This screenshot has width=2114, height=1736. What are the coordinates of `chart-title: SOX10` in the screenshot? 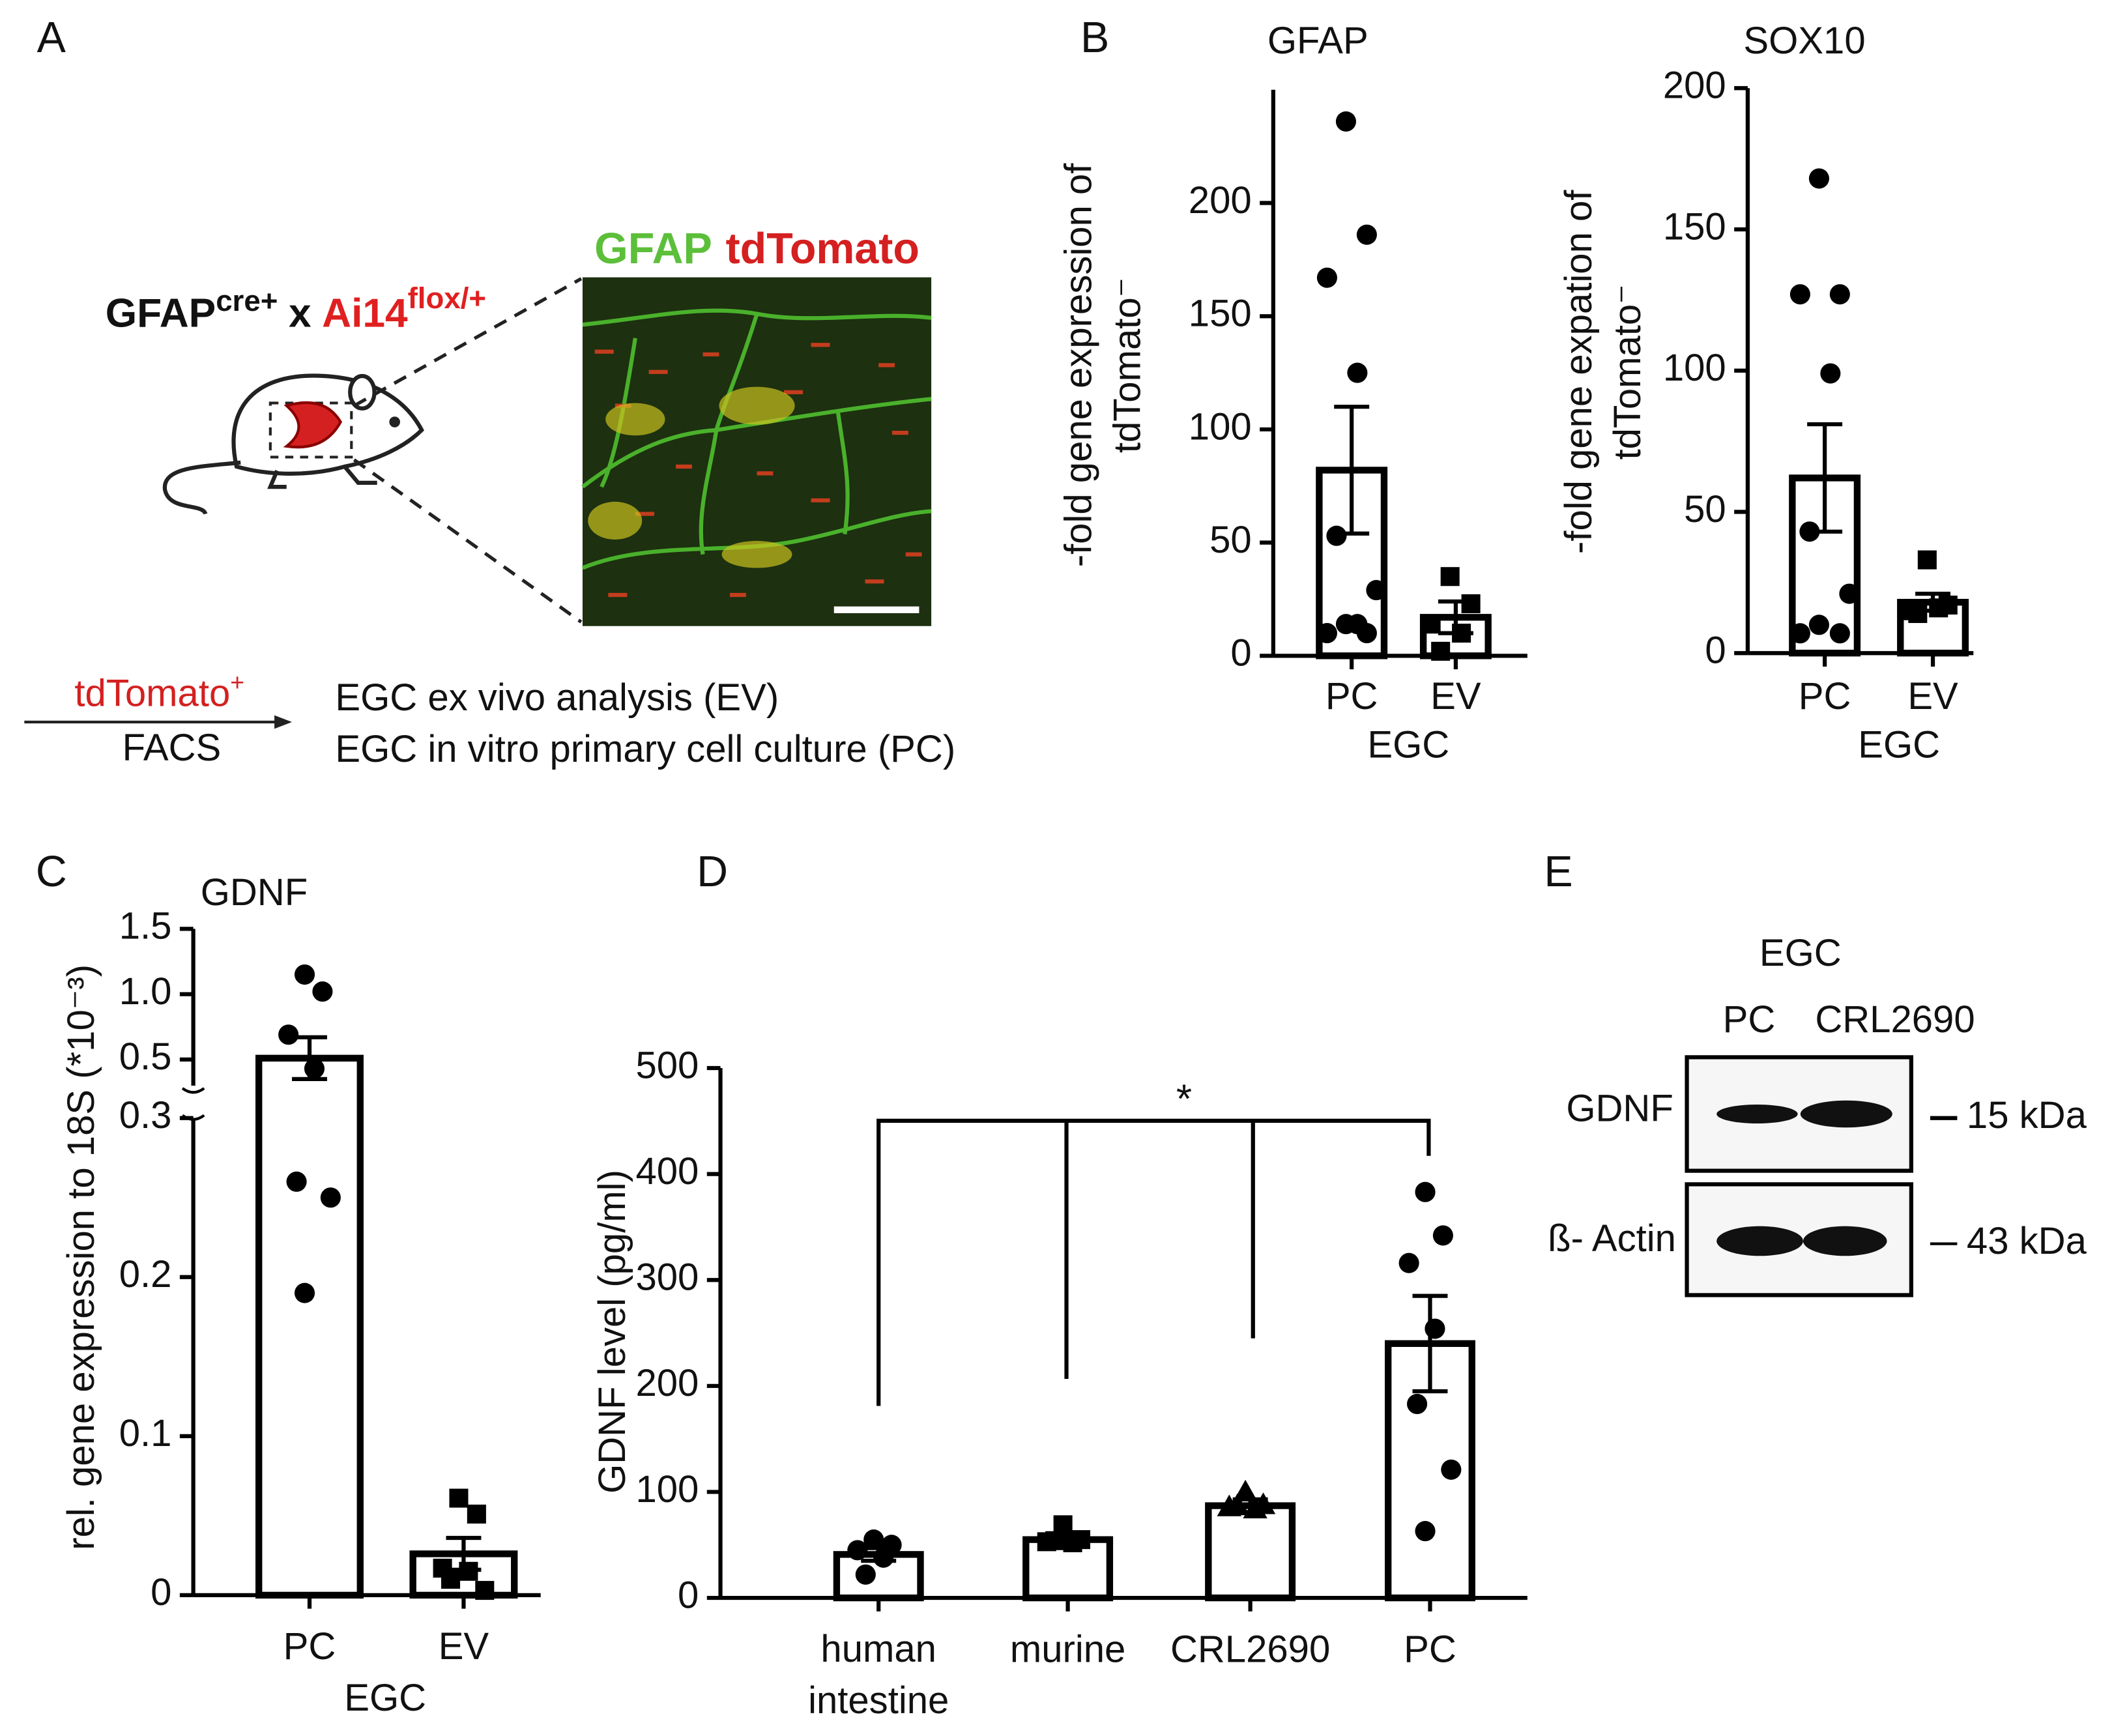 It's located at (1804, 41).